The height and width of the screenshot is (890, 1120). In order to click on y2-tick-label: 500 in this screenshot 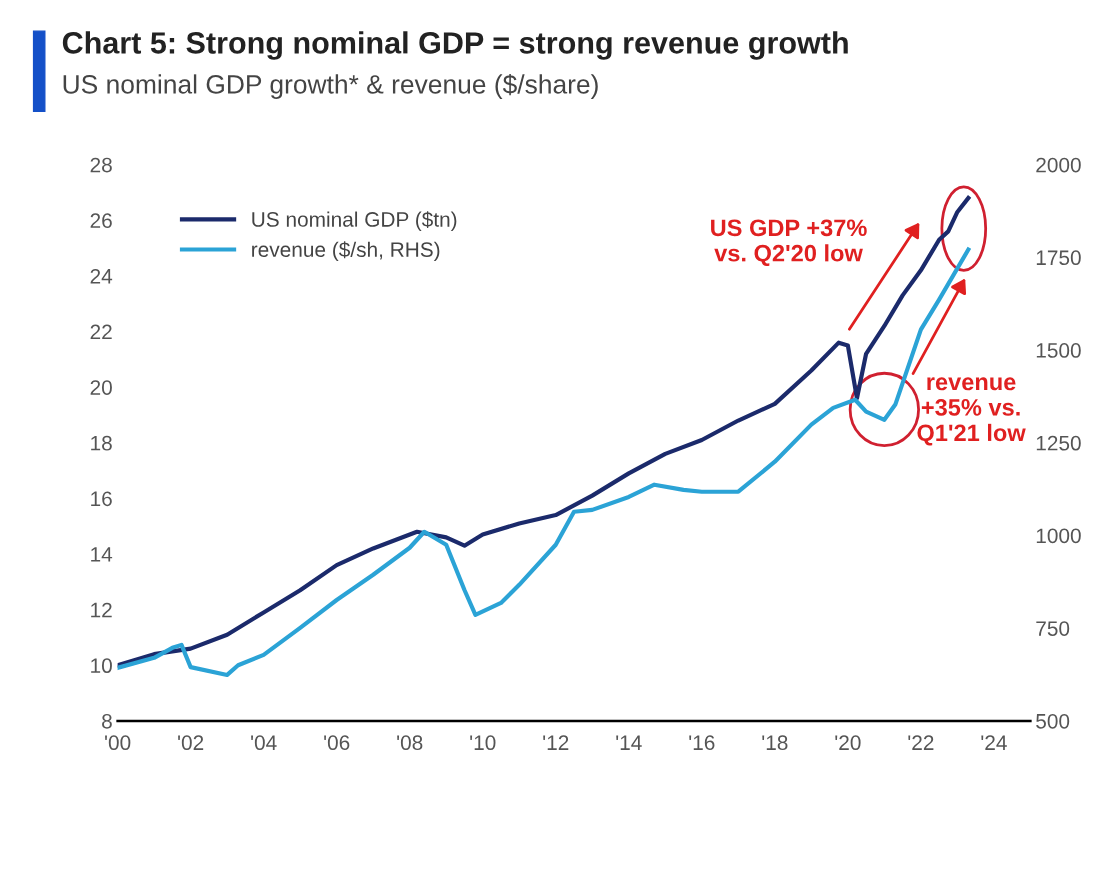, I will do `click(1053, 721)`.